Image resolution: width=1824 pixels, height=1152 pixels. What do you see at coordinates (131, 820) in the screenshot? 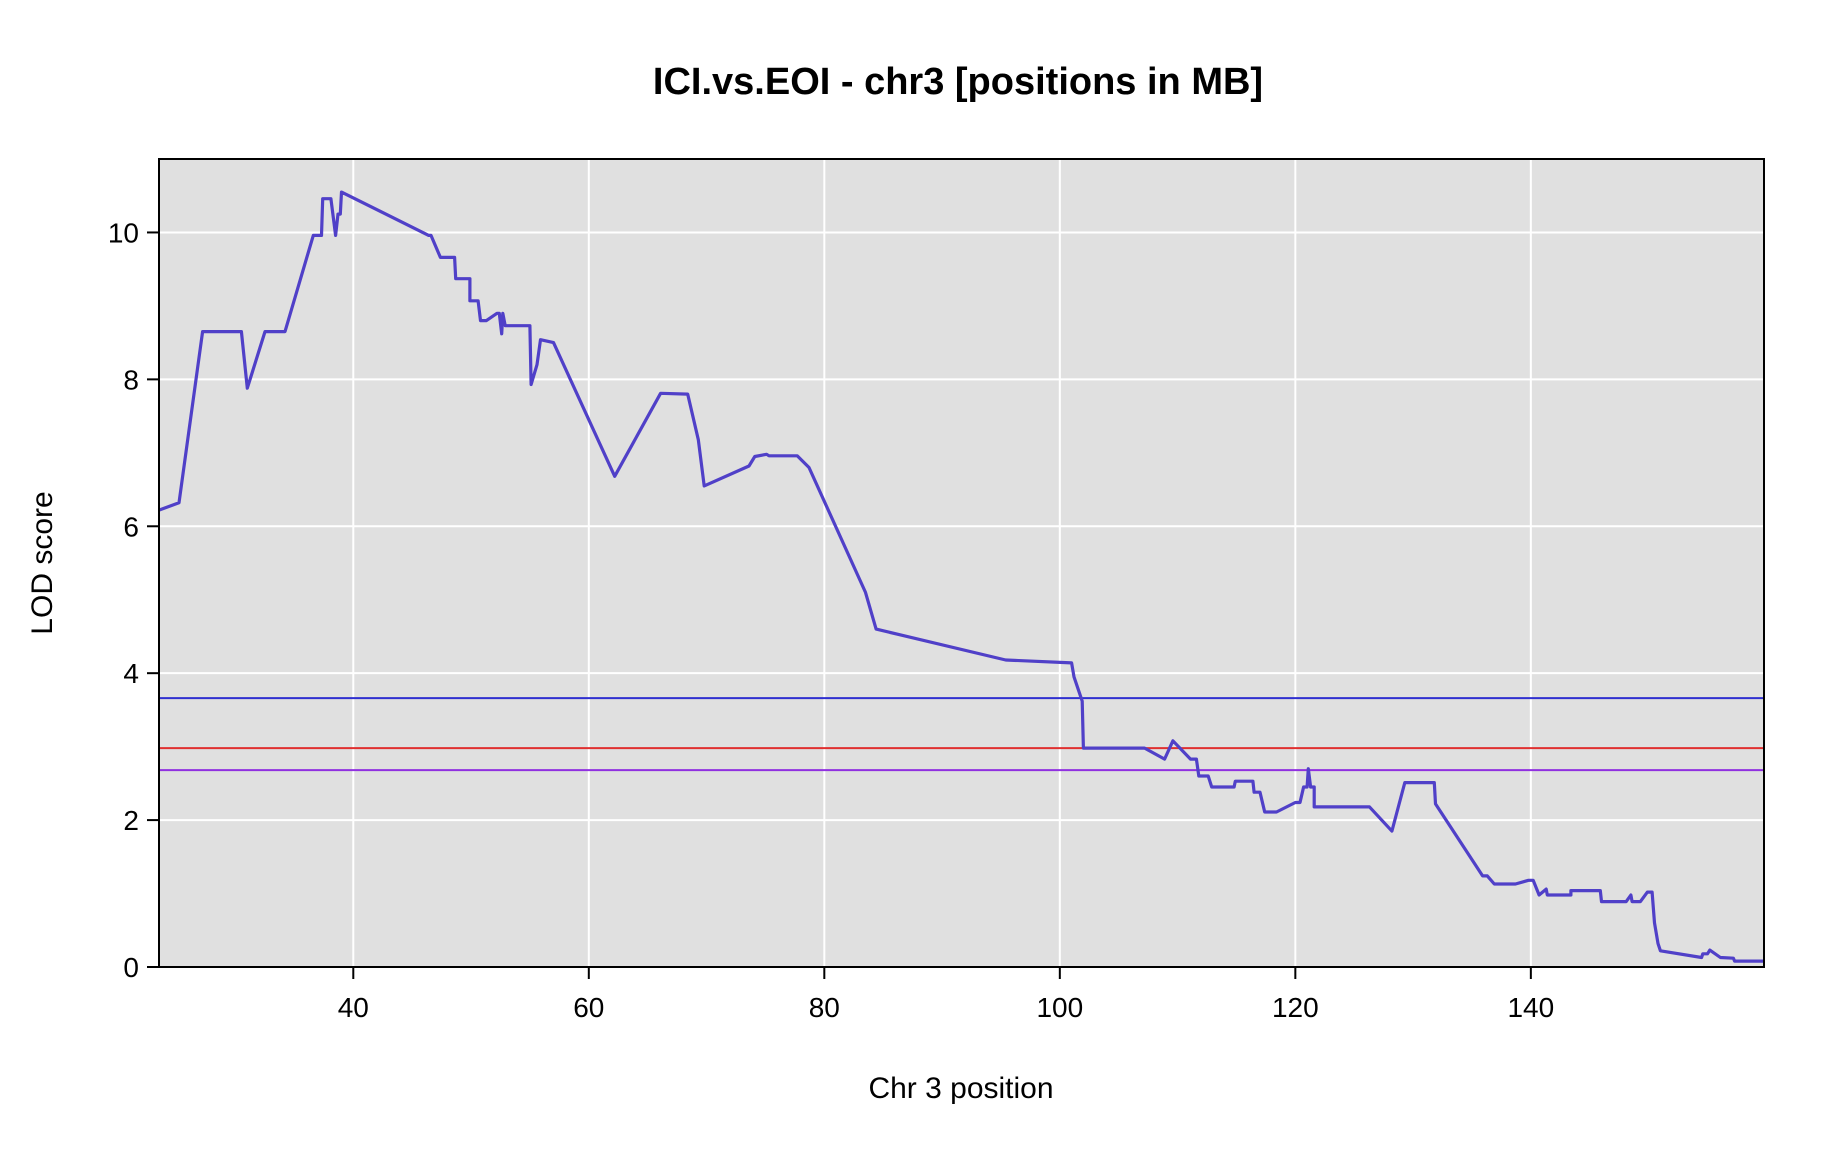
I see `y-tick-label: 2` at bounding box center [131, 820].